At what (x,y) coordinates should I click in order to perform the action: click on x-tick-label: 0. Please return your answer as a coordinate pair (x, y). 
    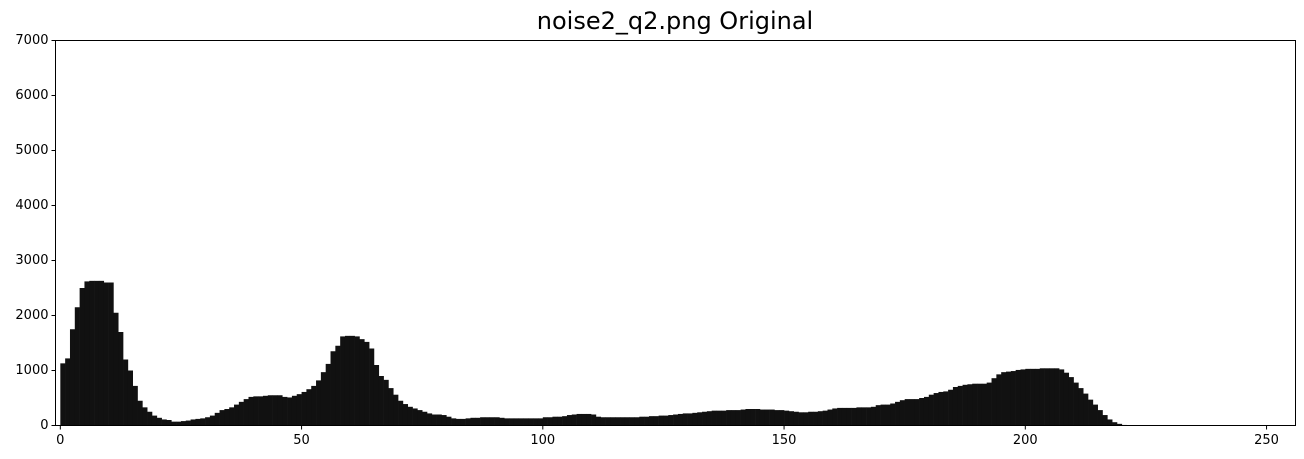
    Looking at the image, I should click on (60, 440).